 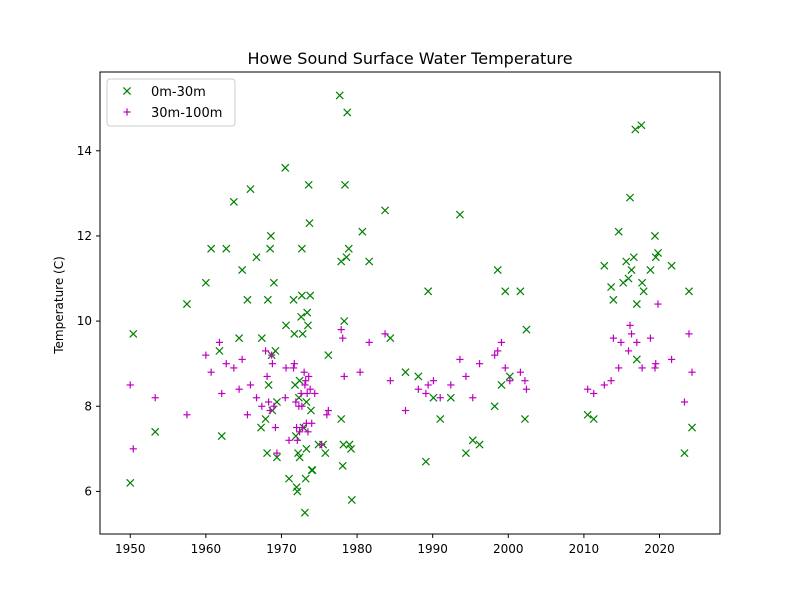 I want to click on legend-symbol, so click(x=127, y=91).